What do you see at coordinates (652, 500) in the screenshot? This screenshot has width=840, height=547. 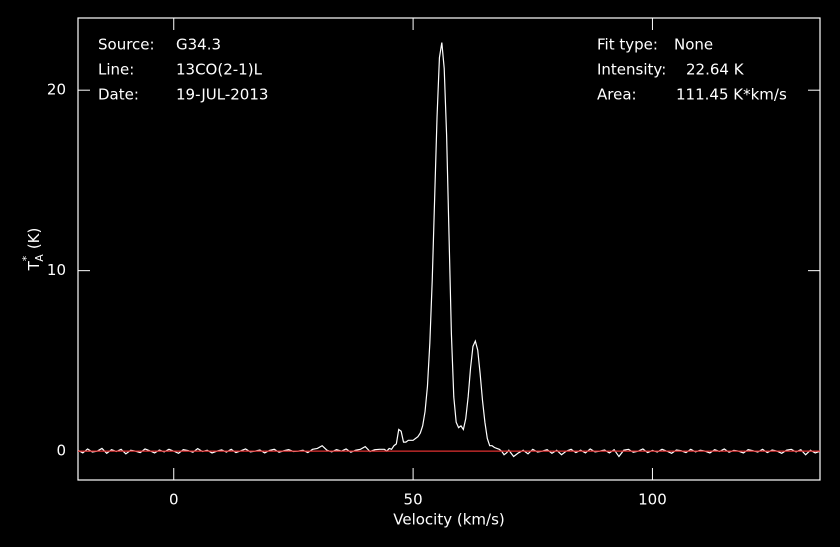 I see `x-tick-label: 100` at bounding box center [652, 500].